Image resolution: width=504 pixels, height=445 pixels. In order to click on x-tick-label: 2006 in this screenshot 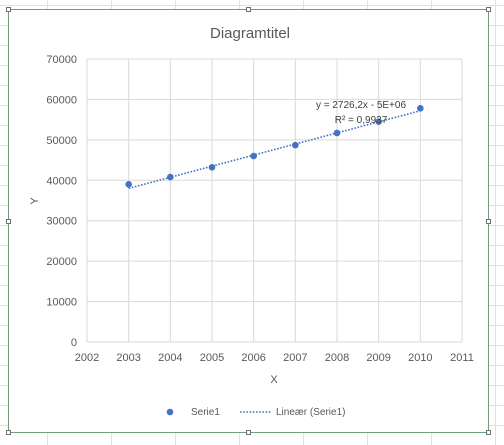, I will do `click(253, 358)`.